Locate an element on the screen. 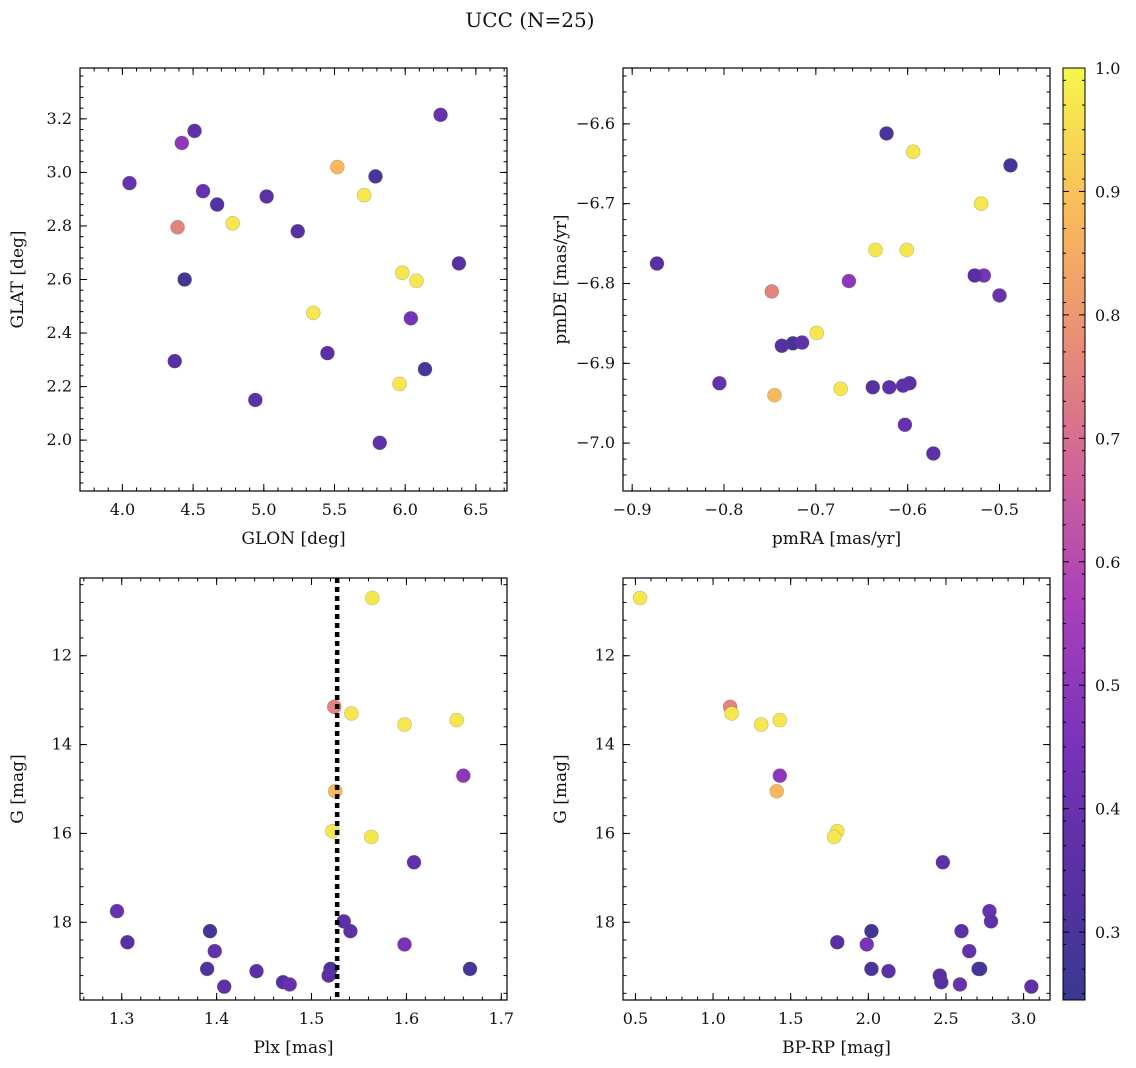 The height and width of the screenshot is (1068, 1136). x-tick-label: −0.5 is located at coordinates (999, 509).